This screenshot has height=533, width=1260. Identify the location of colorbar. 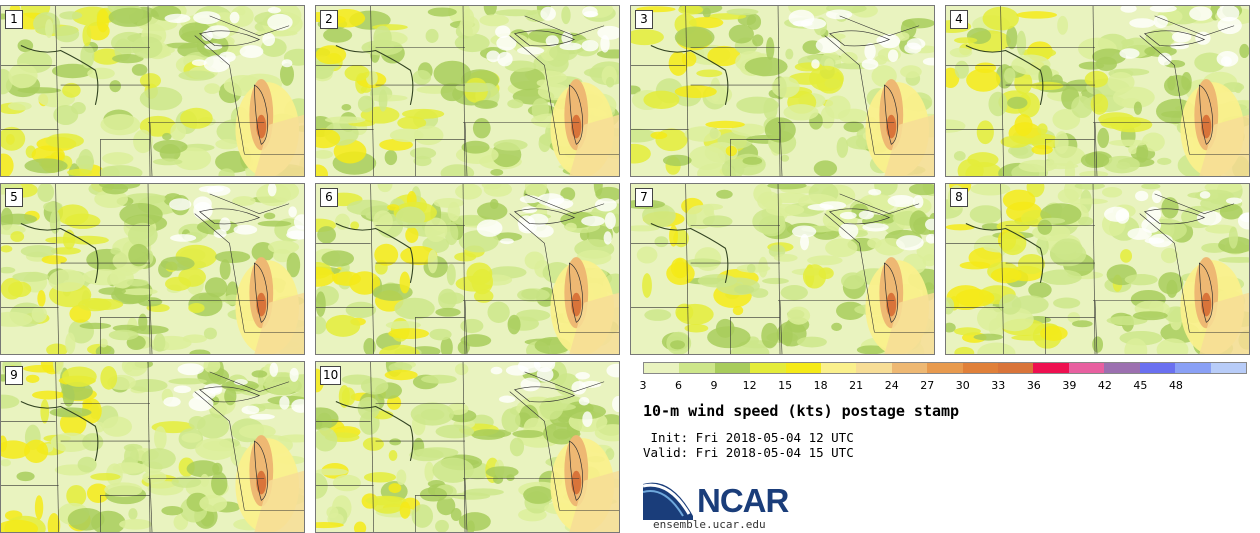
(945, 368).